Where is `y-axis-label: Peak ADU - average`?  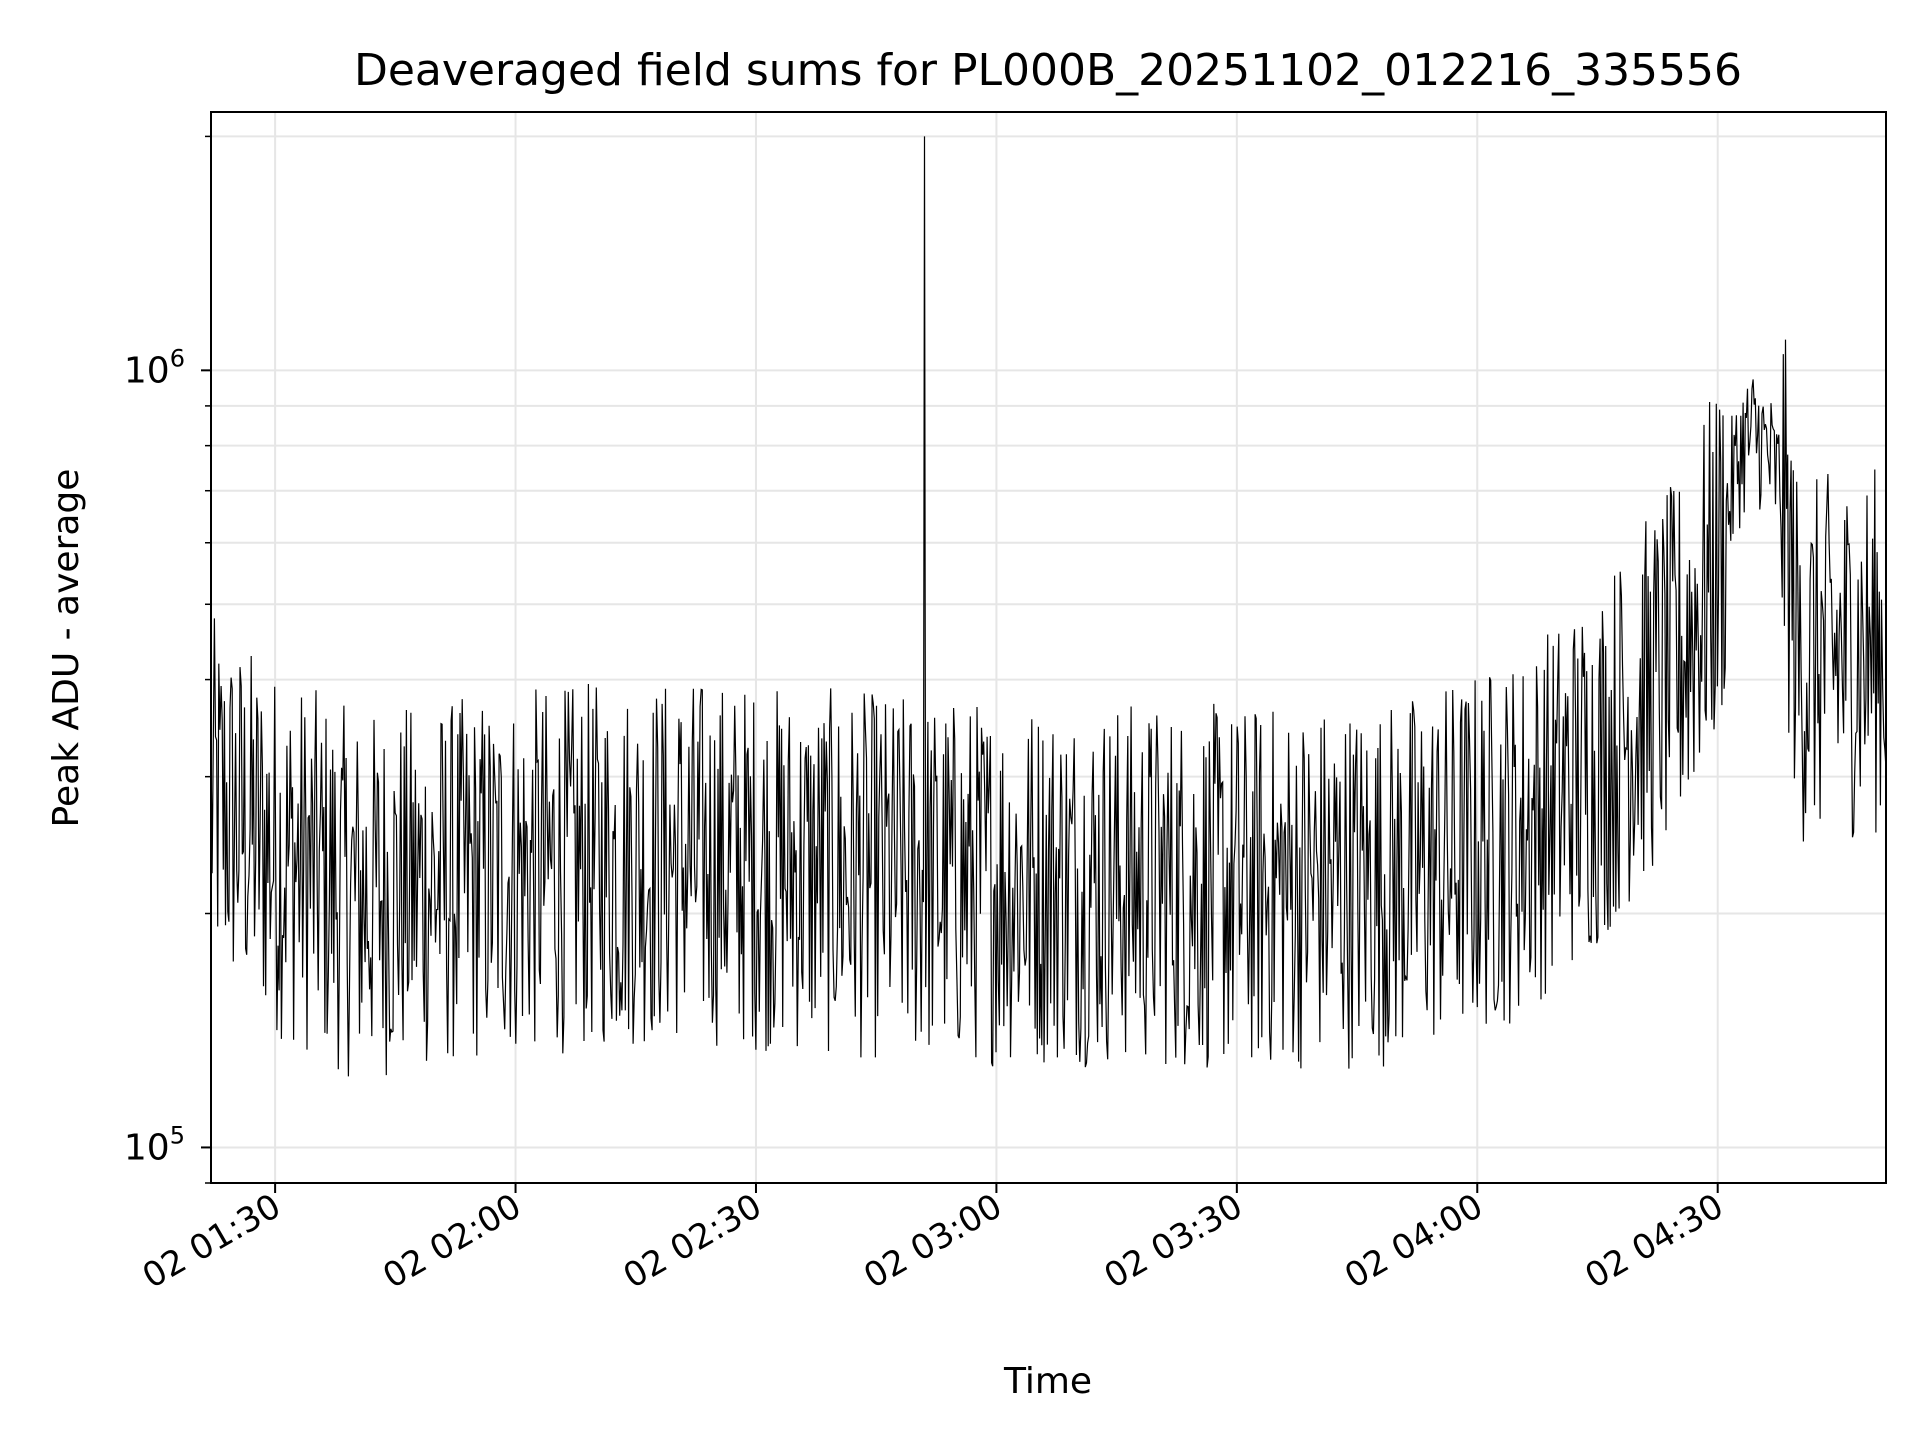 y-axis-label: Peak ADU - average is located at coordinates (66, 648).